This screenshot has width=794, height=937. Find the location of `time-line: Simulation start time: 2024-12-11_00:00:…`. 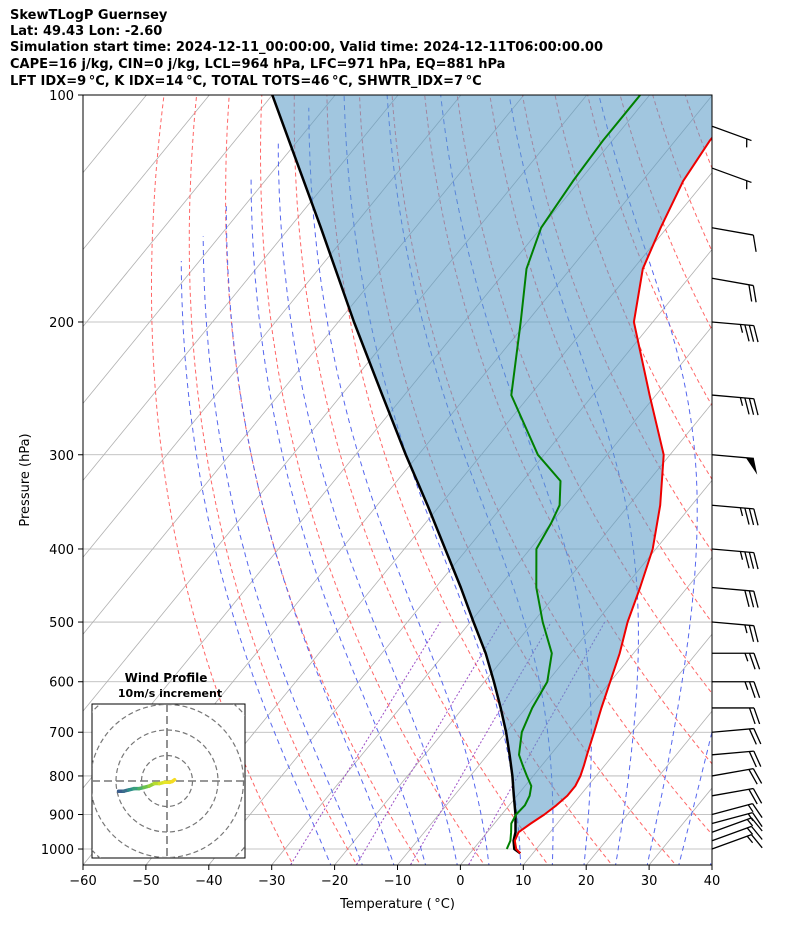

time-line: Simulation start time: 2024-12-11_00:00:… is located at coordinates (306, 47).